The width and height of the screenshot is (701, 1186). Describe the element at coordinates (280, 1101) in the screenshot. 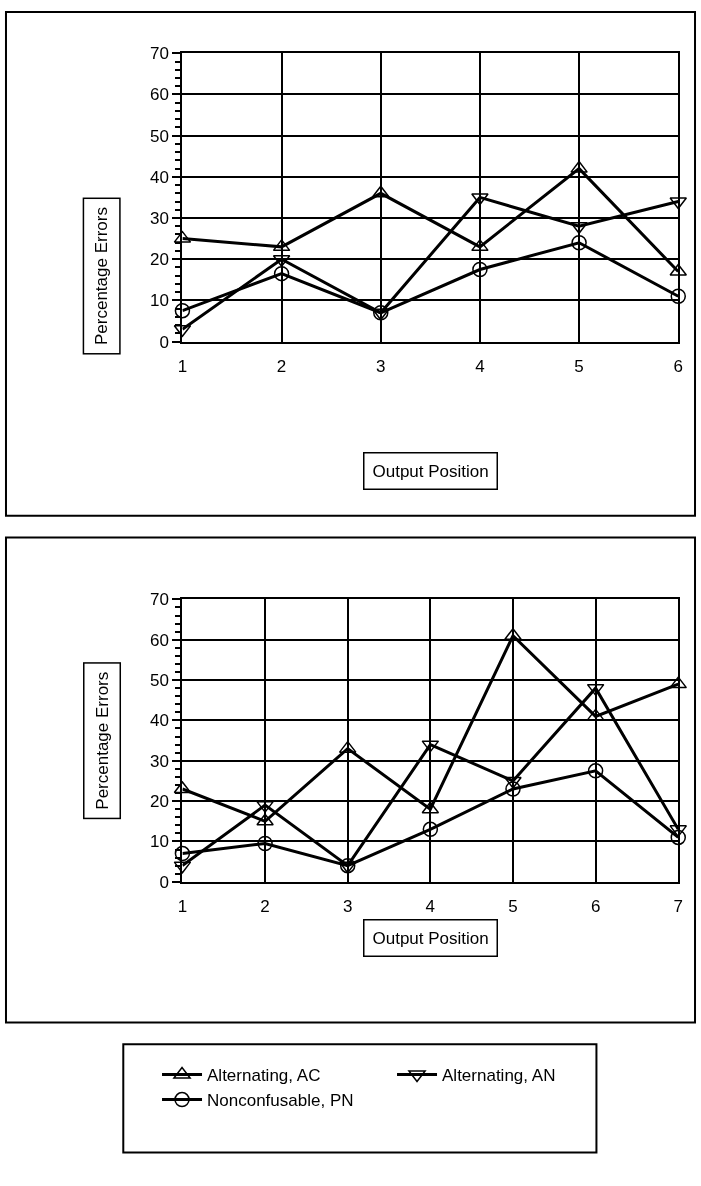

I see `legend-label: Nonconfusable, PN` at that location.